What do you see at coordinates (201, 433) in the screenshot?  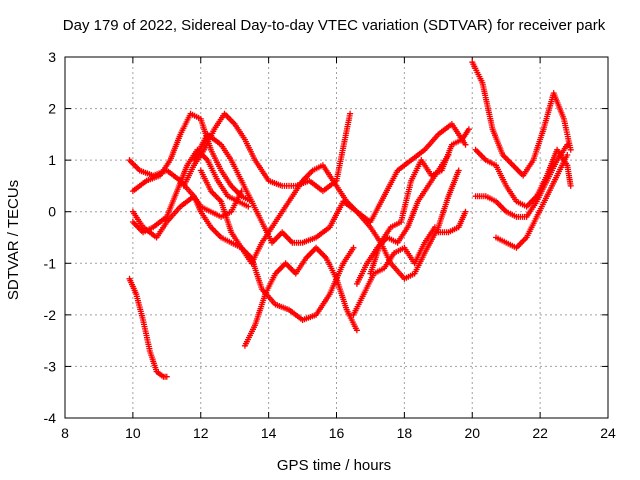 I see `x-tick-label: 12` at bounding box center [201, 433].